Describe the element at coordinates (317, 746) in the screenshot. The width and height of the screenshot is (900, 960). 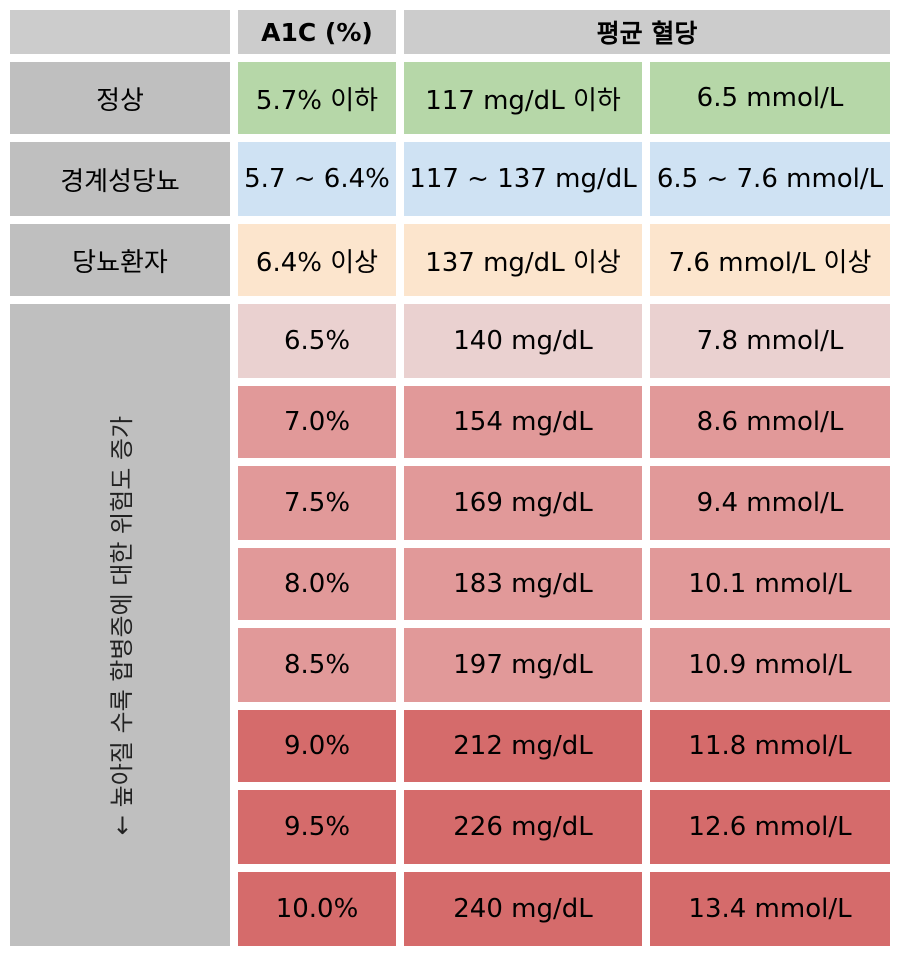
I see `risk-row-a1c: 9.0%` at that location.